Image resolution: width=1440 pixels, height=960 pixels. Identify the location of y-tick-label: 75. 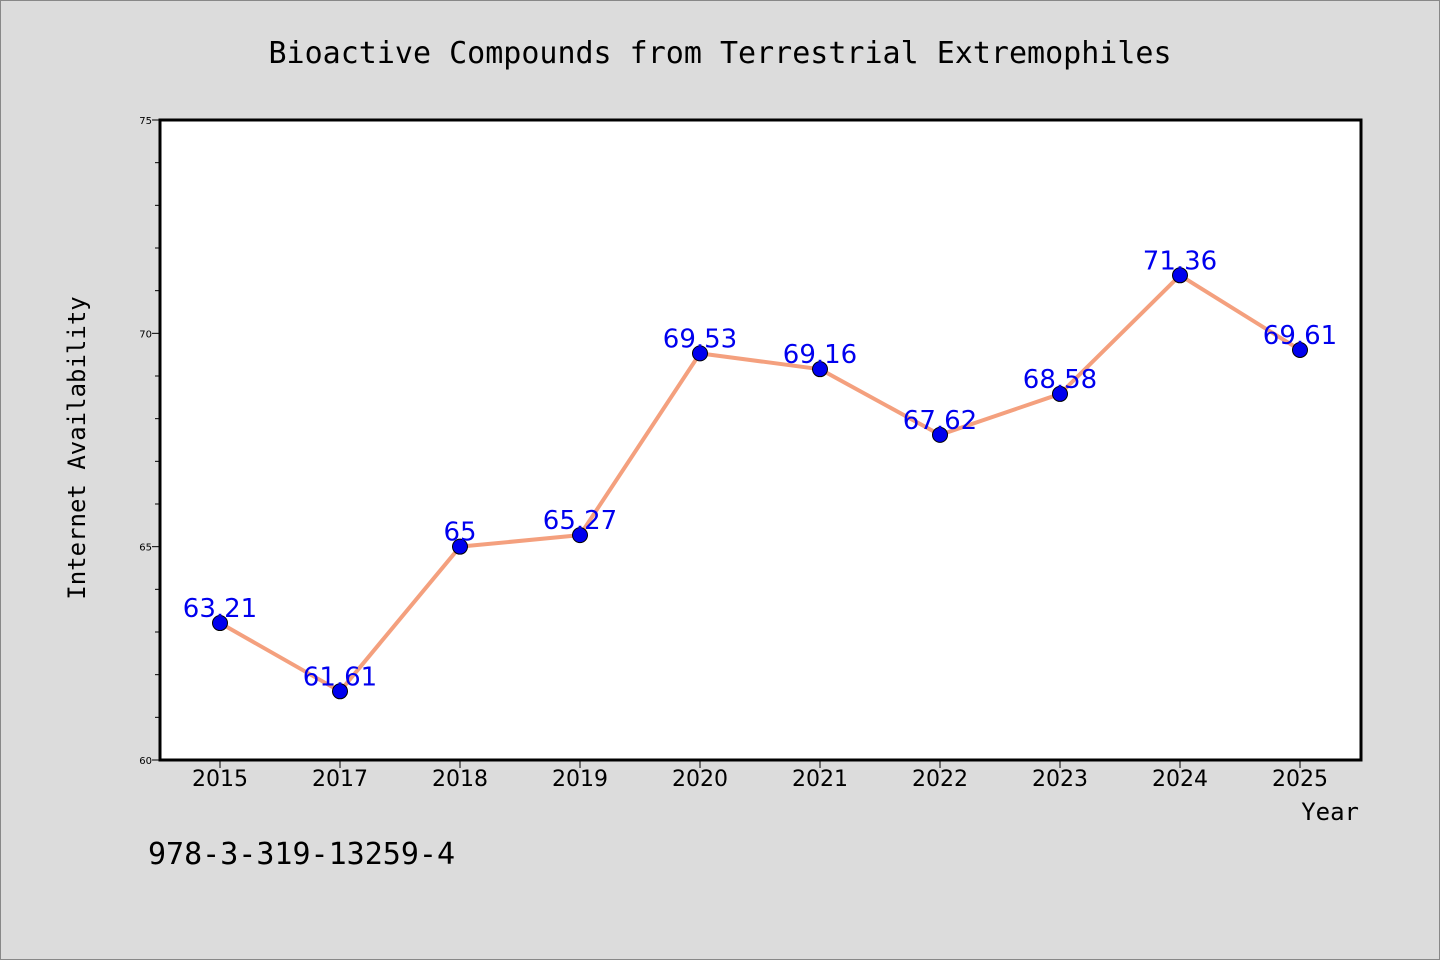
(145, 121).